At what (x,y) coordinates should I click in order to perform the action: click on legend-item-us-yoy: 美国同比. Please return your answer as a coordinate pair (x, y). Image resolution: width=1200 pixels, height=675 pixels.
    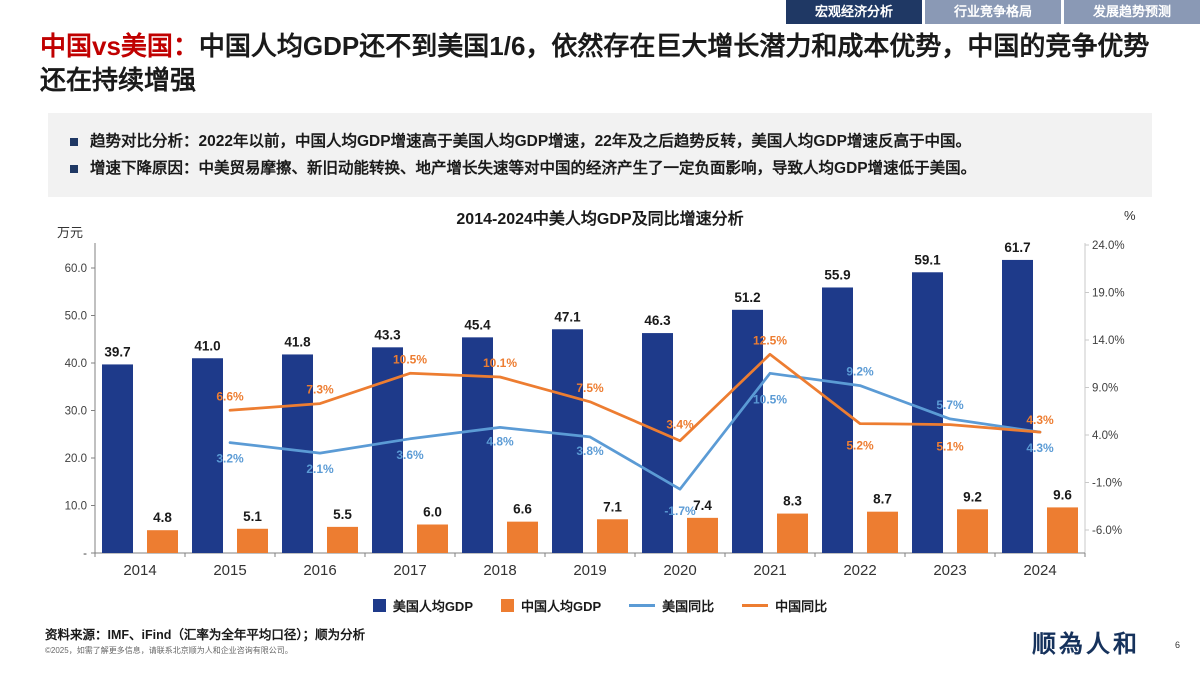
    Looking at the image, I should click on (671, 605).